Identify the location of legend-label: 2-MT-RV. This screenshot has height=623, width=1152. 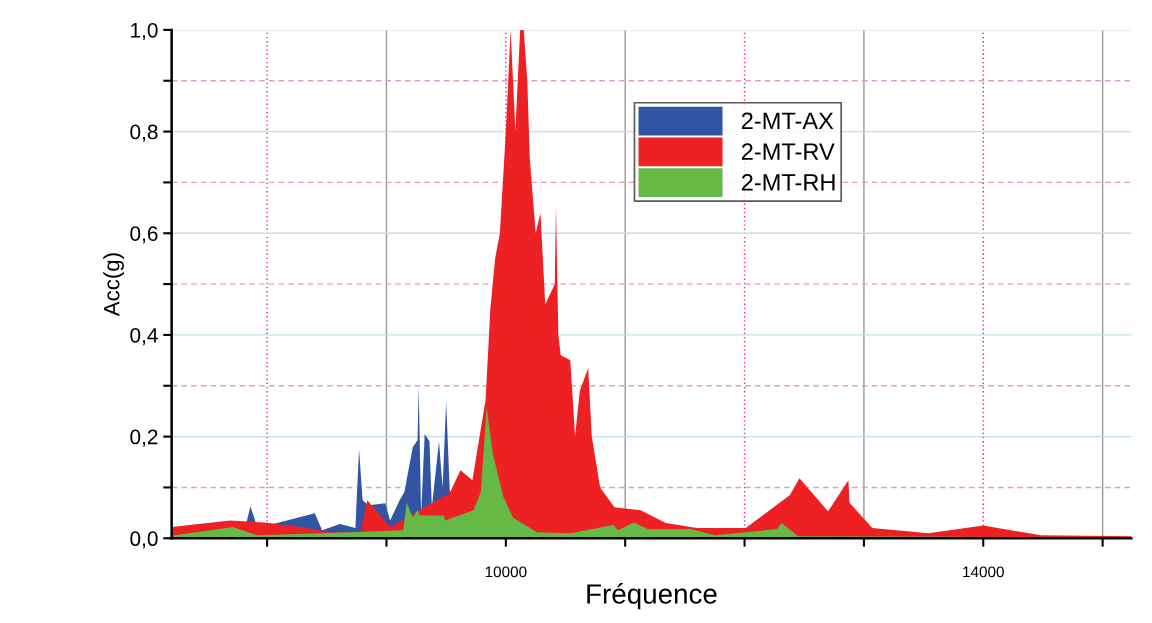
(788, 151).